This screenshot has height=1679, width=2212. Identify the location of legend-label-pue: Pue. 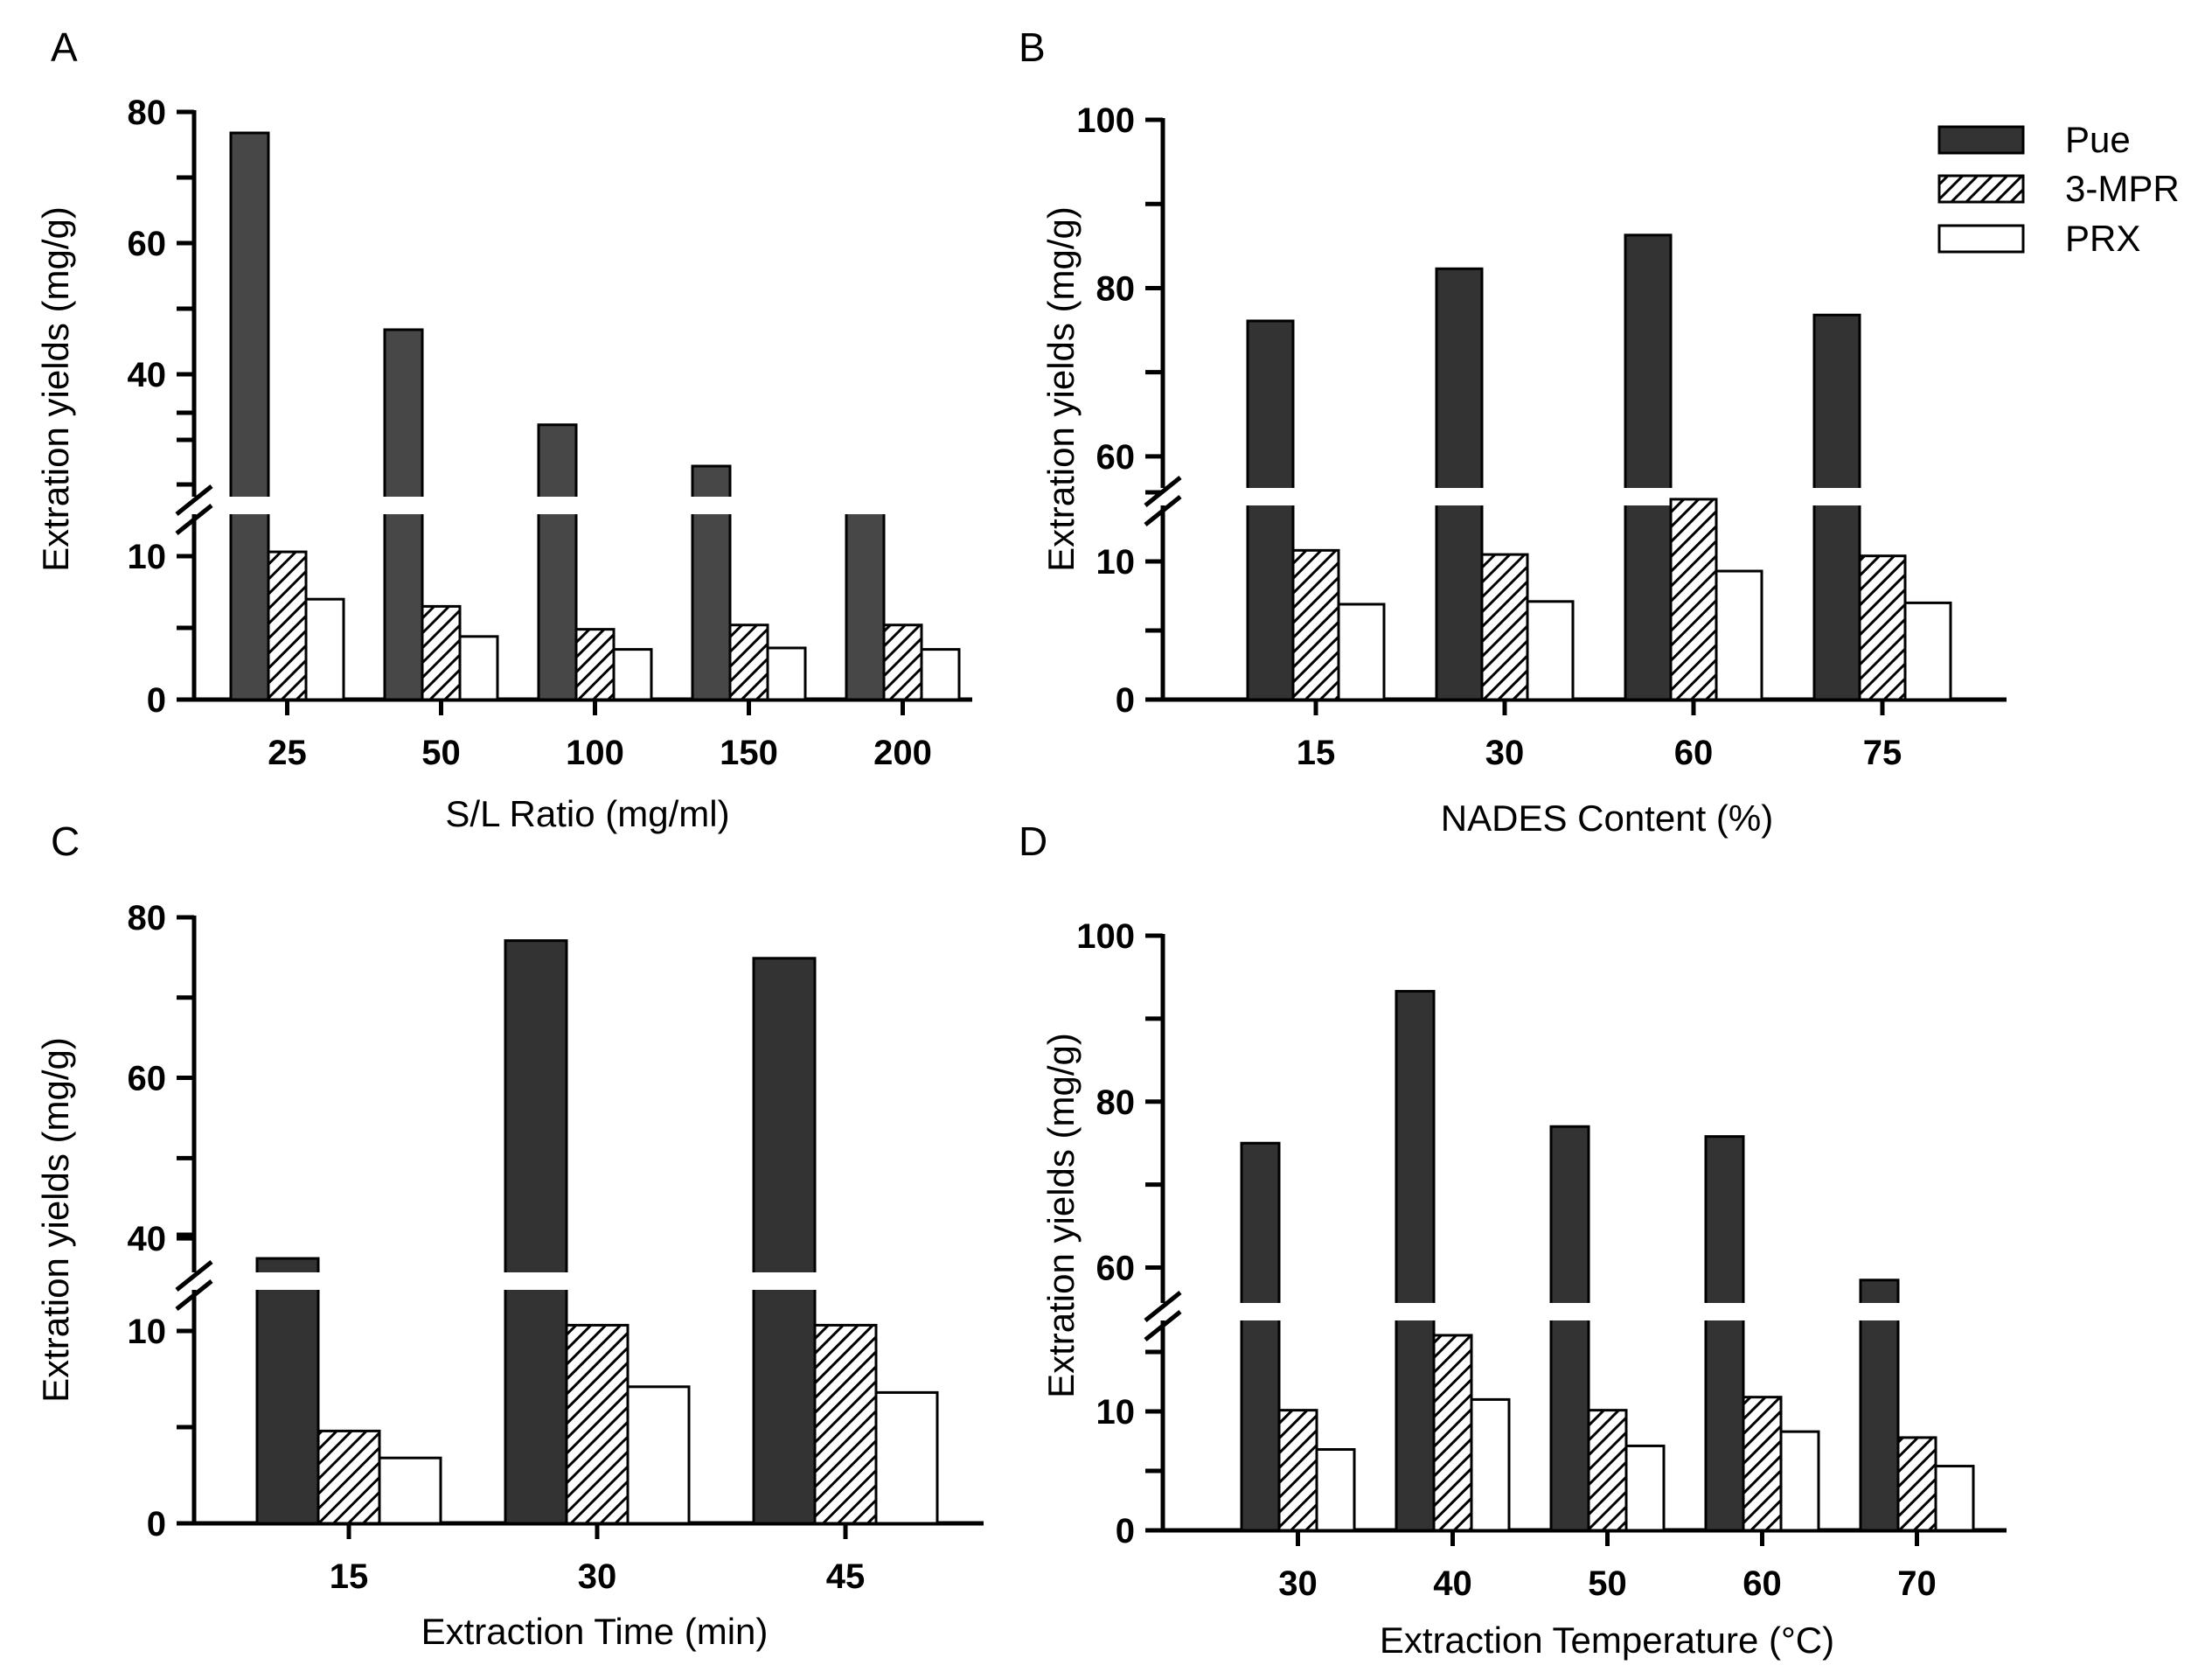
(2098, 139).